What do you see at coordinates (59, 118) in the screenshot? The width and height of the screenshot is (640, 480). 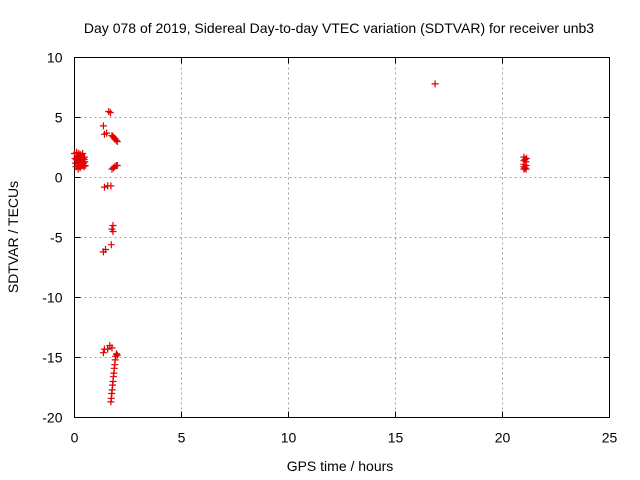 I see `y-tick-label: 5` at bounding box center [59, 118].